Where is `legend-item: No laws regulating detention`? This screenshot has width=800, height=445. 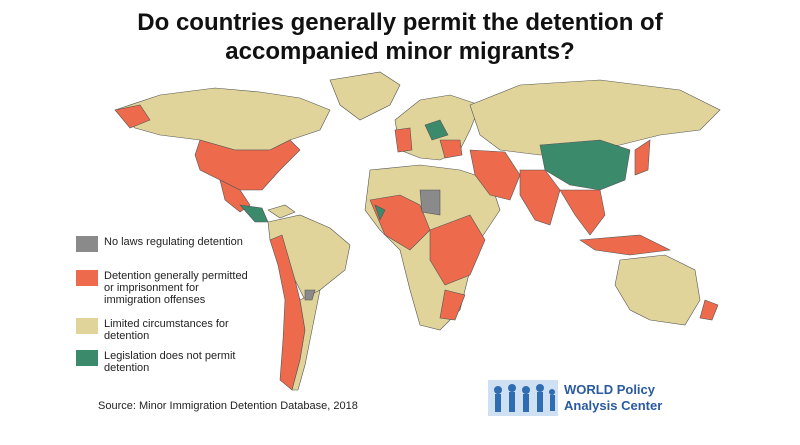
legend-item: No laws regulating detention is located at coordinates (165, 244).